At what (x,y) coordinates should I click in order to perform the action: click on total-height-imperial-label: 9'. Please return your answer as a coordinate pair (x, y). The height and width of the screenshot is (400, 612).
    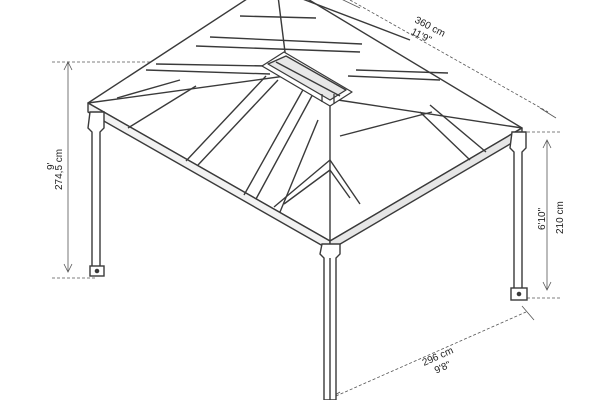
    Looking at the image, I should click on (51, 166).